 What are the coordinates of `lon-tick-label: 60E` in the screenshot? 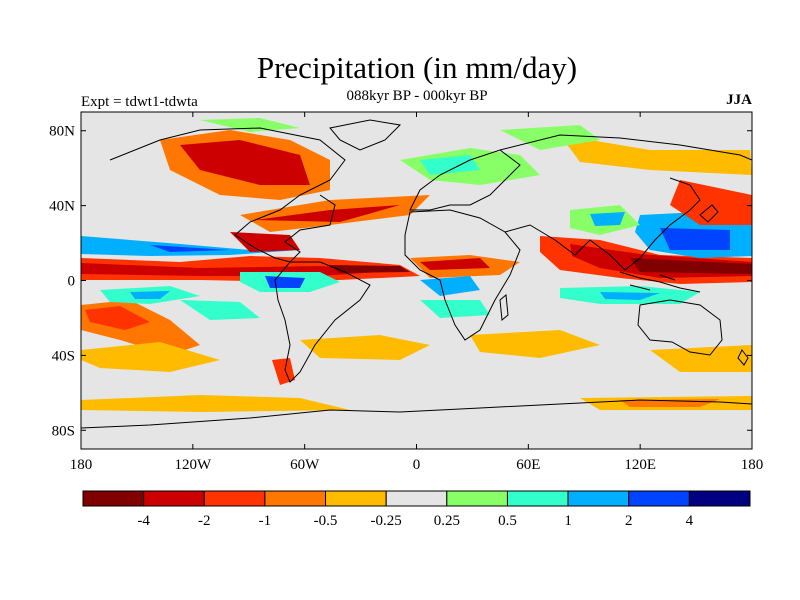 It's located at (528, 465).